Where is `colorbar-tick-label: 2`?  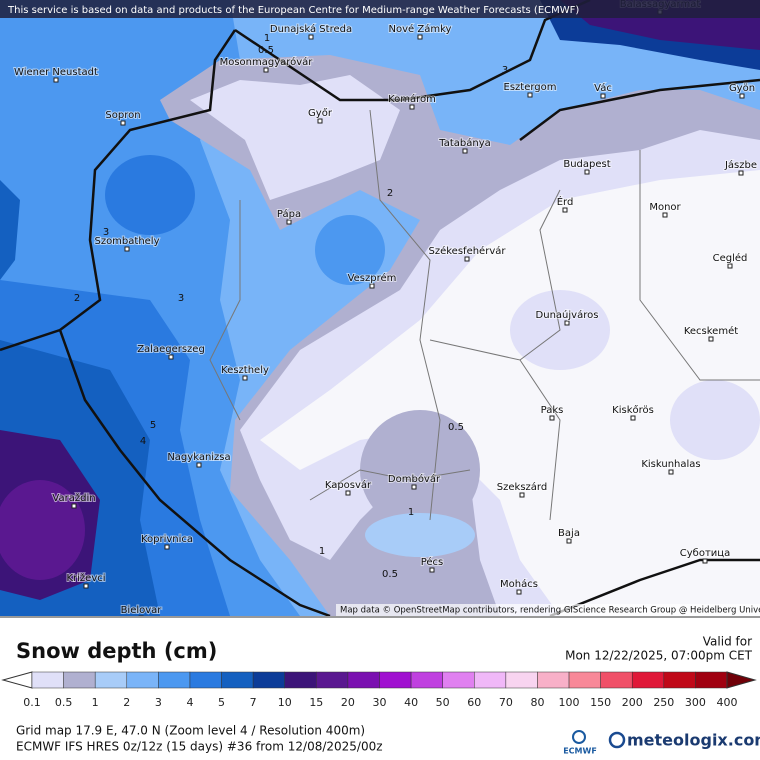
colorbar-tick-label: 2 is located at coordinates (126, 702).